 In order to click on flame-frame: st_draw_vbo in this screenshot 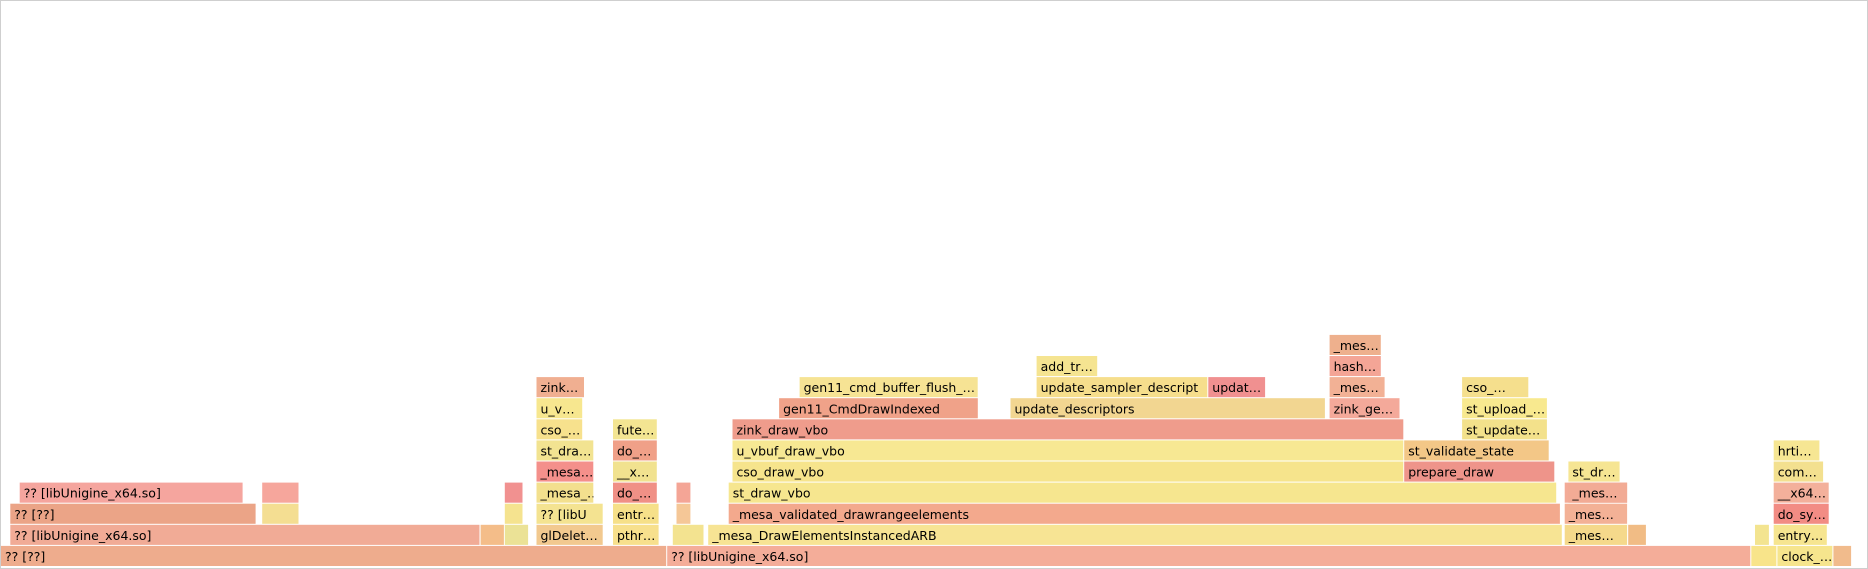, I will do `click(1142, 492)`.